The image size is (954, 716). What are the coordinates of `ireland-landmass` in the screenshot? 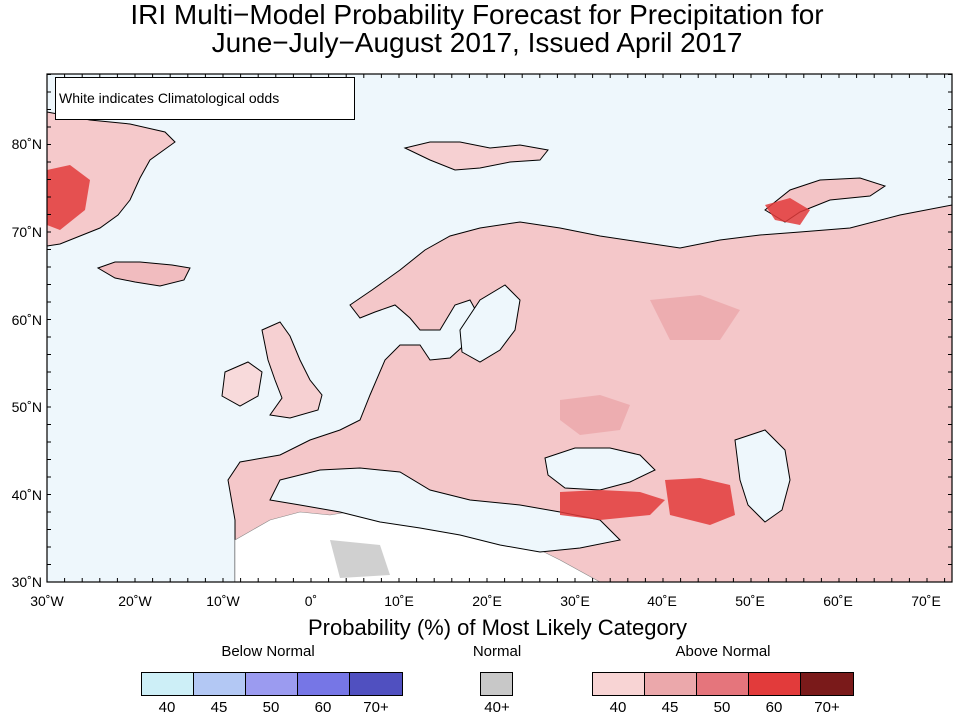 It's located at (242, 384).